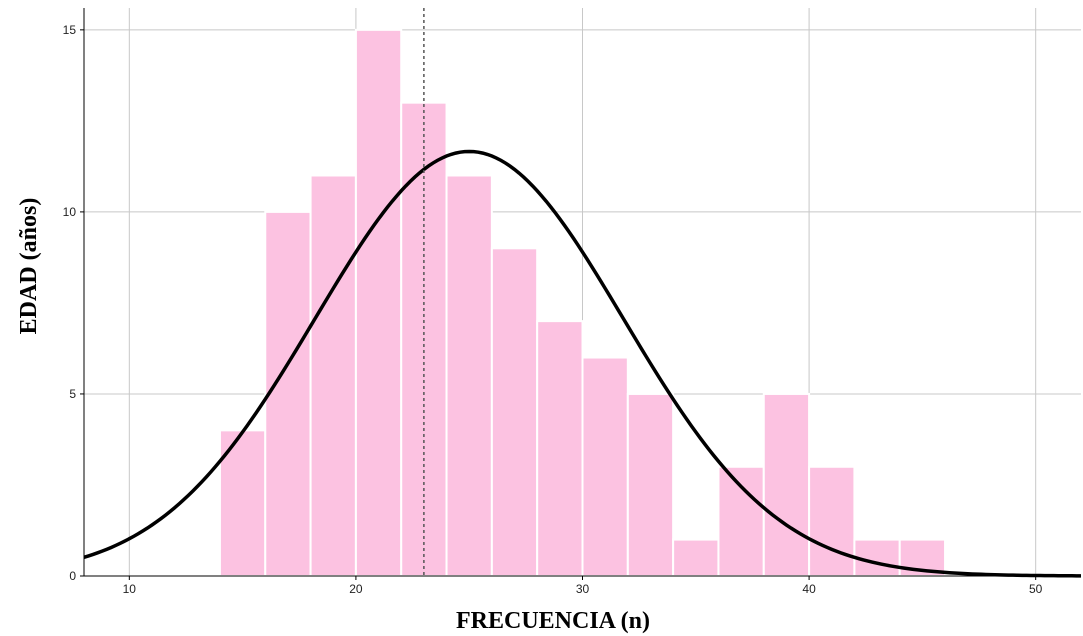 The width and height of the screenshot is (1083, 636). I want to click on x-tick-label: 30, so click(583, 589).